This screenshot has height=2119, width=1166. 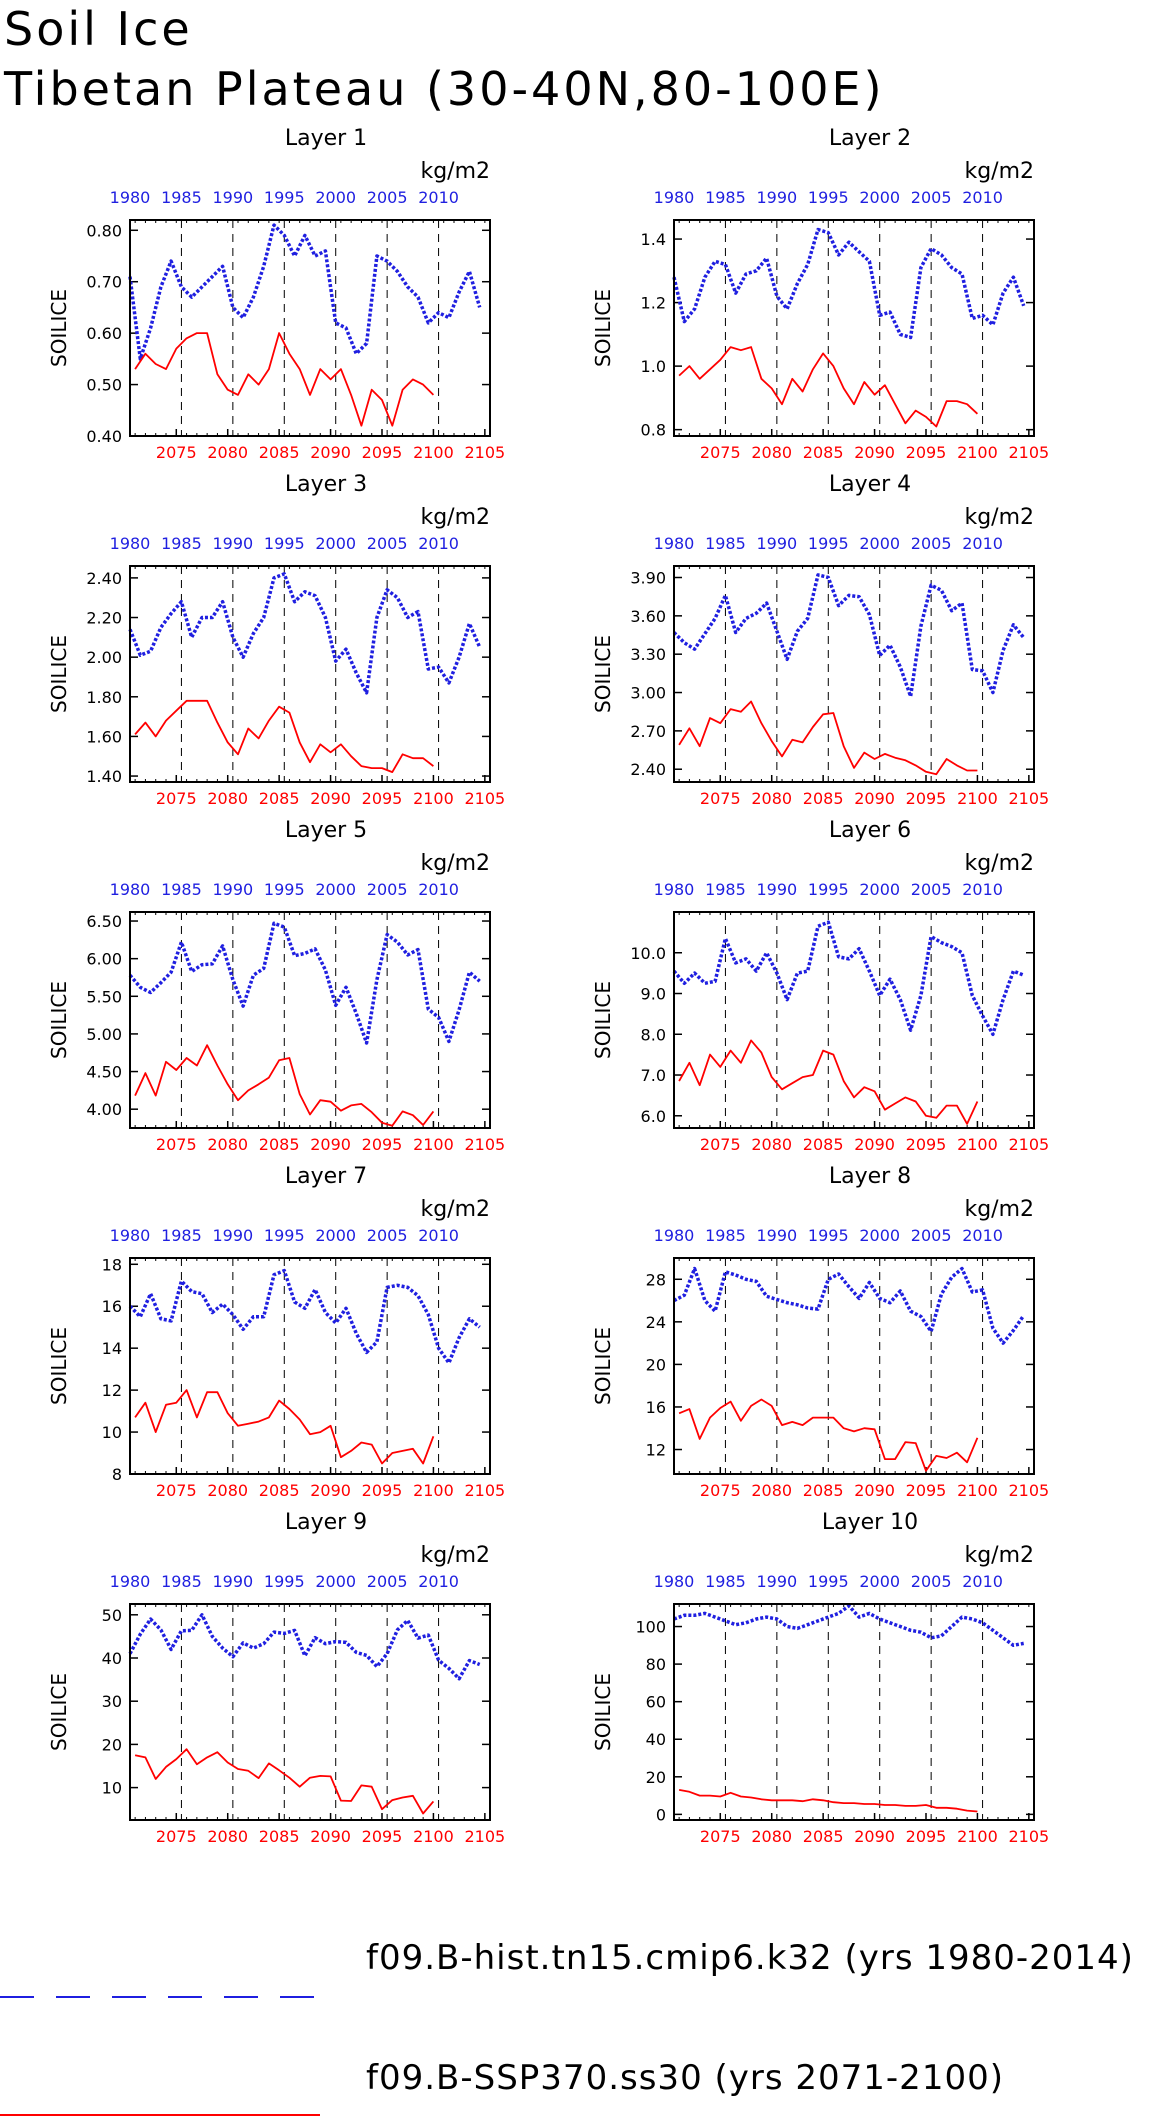 I want to click on y-tick-label: 10.0, so click(x=648, y=953).